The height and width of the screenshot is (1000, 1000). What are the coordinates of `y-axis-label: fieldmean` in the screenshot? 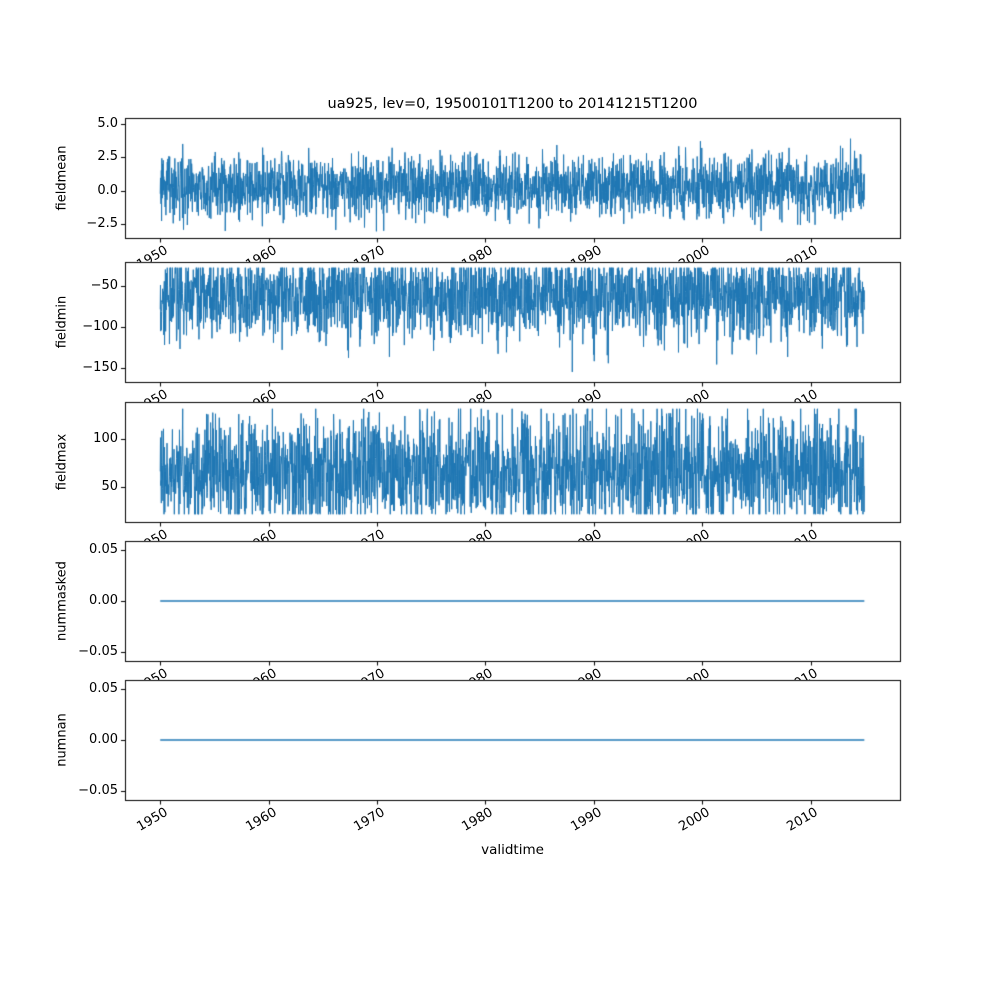 It's located at (62, 178).